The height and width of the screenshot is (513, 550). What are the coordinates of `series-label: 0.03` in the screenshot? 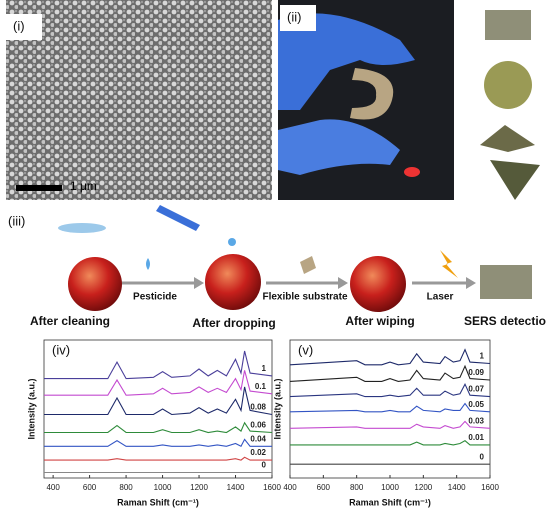 It's located at (476, 420).